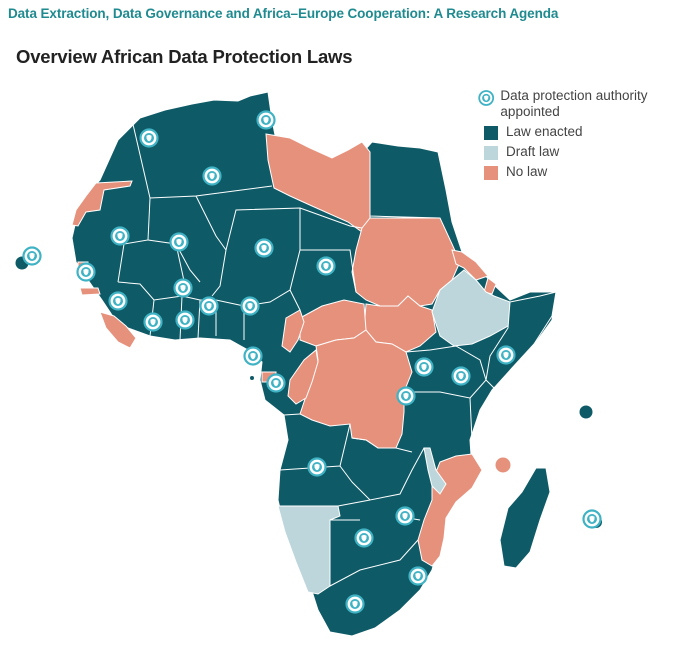 The width and height of the screenshot is (676, 649). I want to click on legend-item-draft: Draft law, so click(575, 152).